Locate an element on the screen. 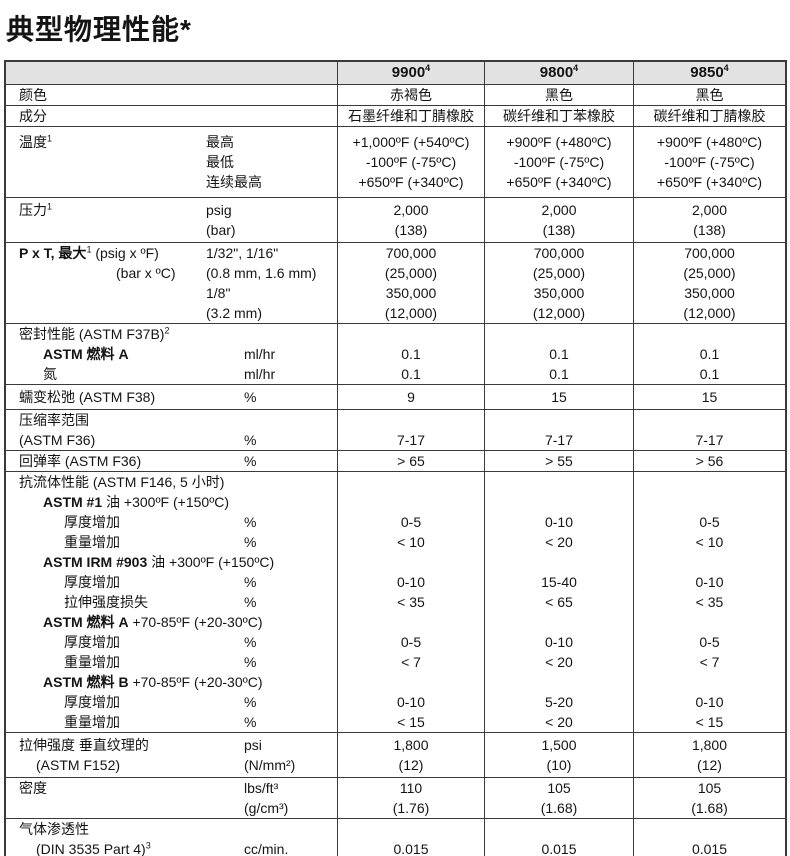 This screenshot has width=790, height=856. value-line: < 65 is located at coordinates (559, 602).